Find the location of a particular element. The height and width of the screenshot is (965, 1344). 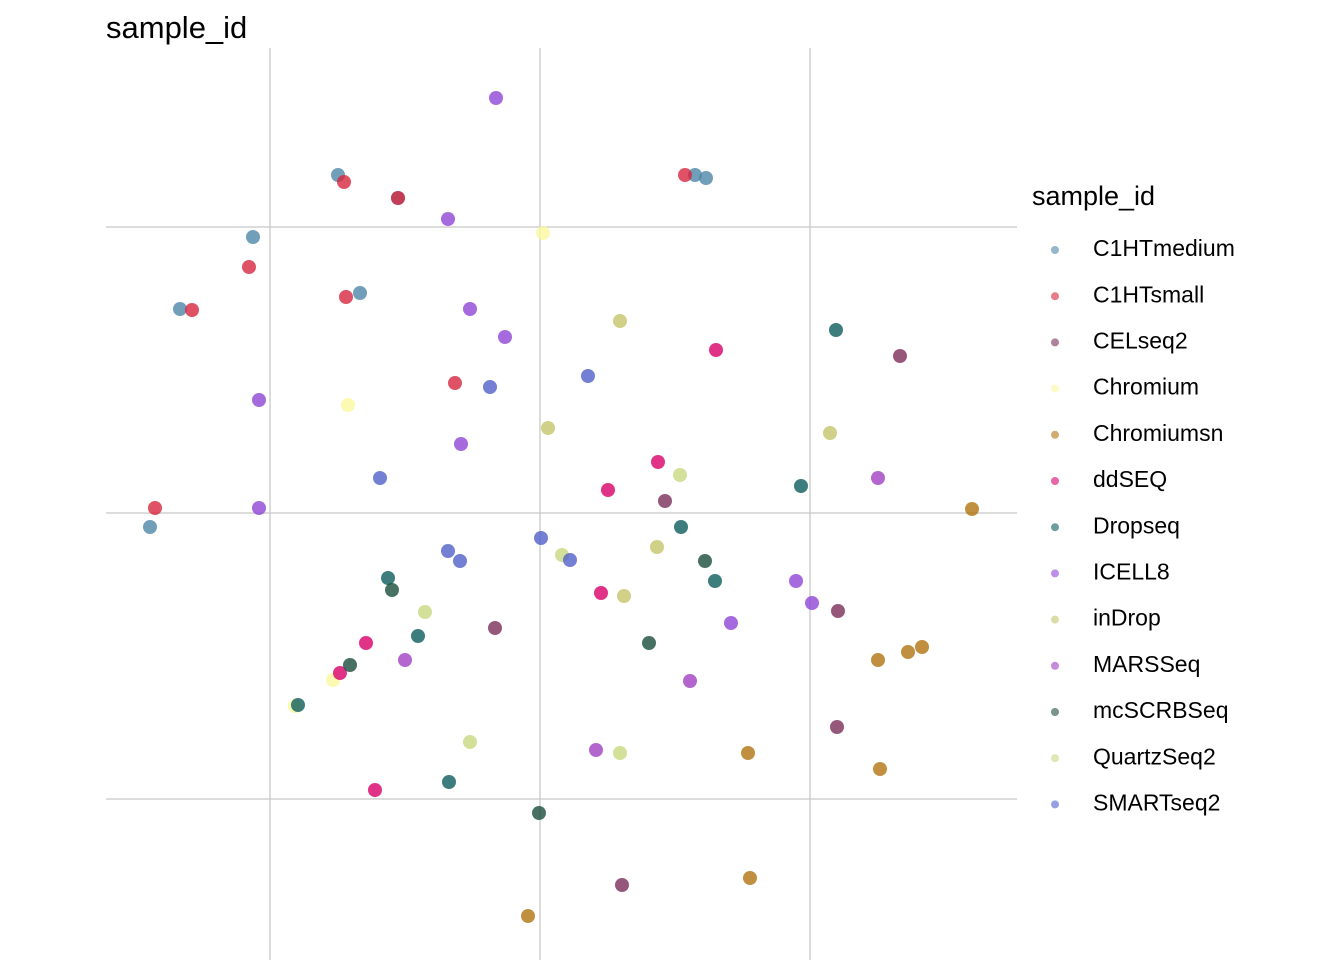

legend-label: Chromium is located at coordinates (1146, 387).